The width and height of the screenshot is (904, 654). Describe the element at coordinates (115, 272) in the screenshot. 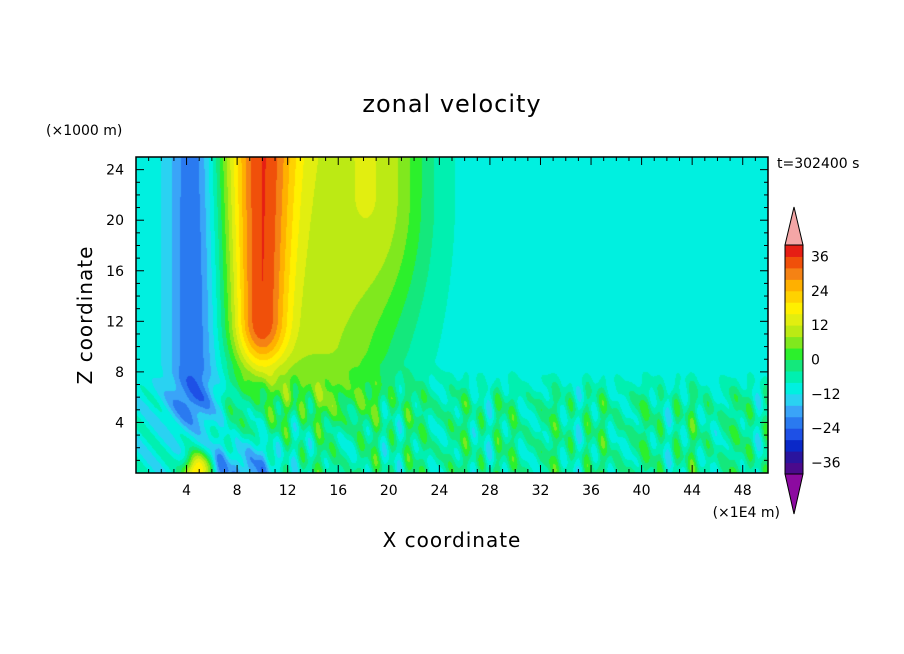

I see `y-tick-label: 16` at that location.